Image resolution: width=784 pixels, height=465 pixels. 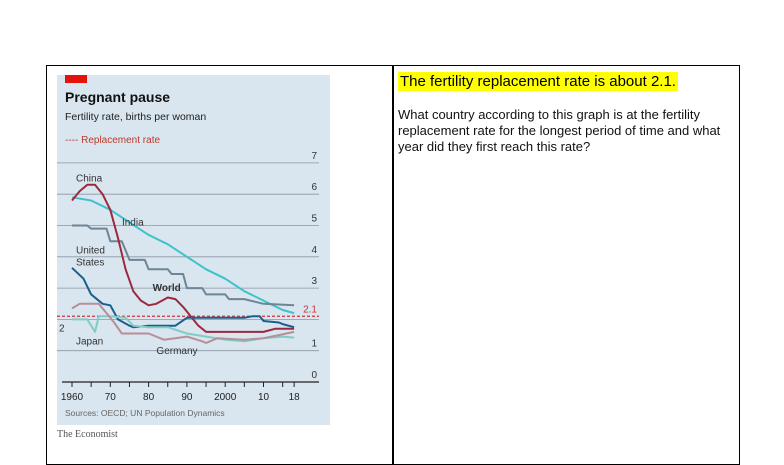 What do you see at coordinates (89, 341) in the screenshot?
I see `series-label-japan: Japan` at bounding box center [89, 341].